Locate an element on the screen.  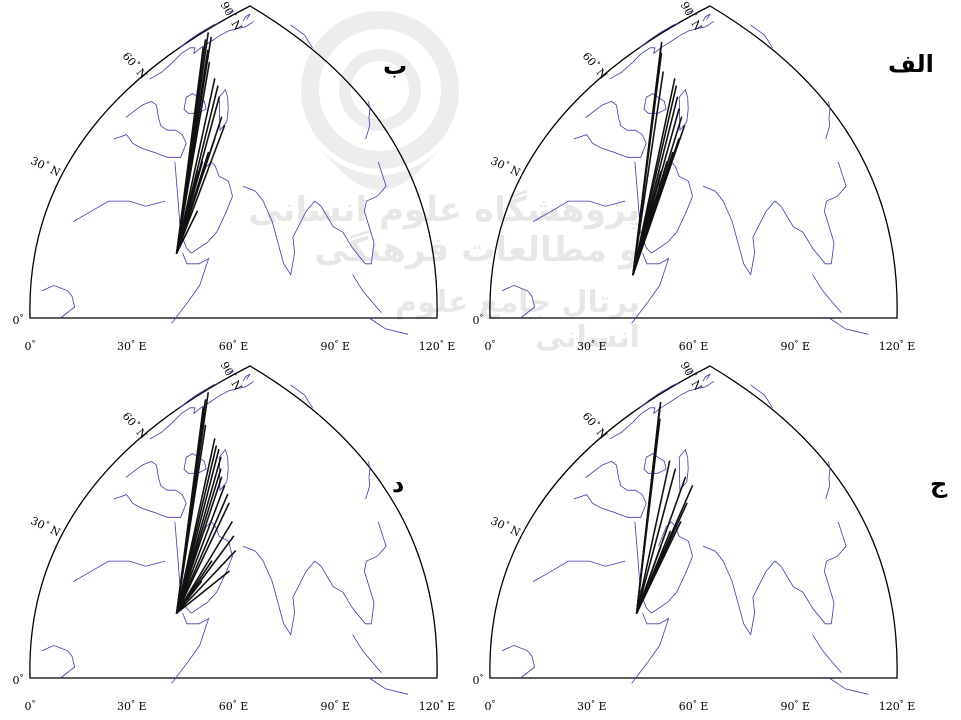
panel-label: الف is located at coordinates (911, 64).